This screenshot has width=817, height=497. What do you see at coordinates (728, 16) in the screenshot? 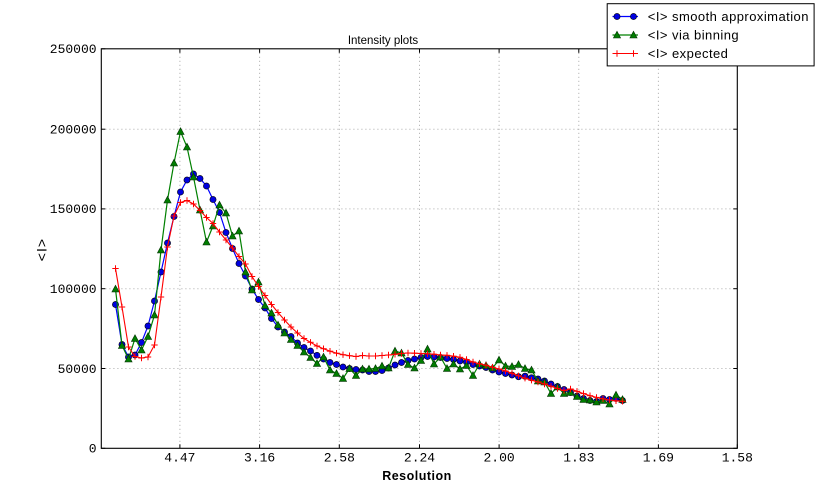
I see `svg-text: <I> smooth approximation` at bounding box center [728, 16].